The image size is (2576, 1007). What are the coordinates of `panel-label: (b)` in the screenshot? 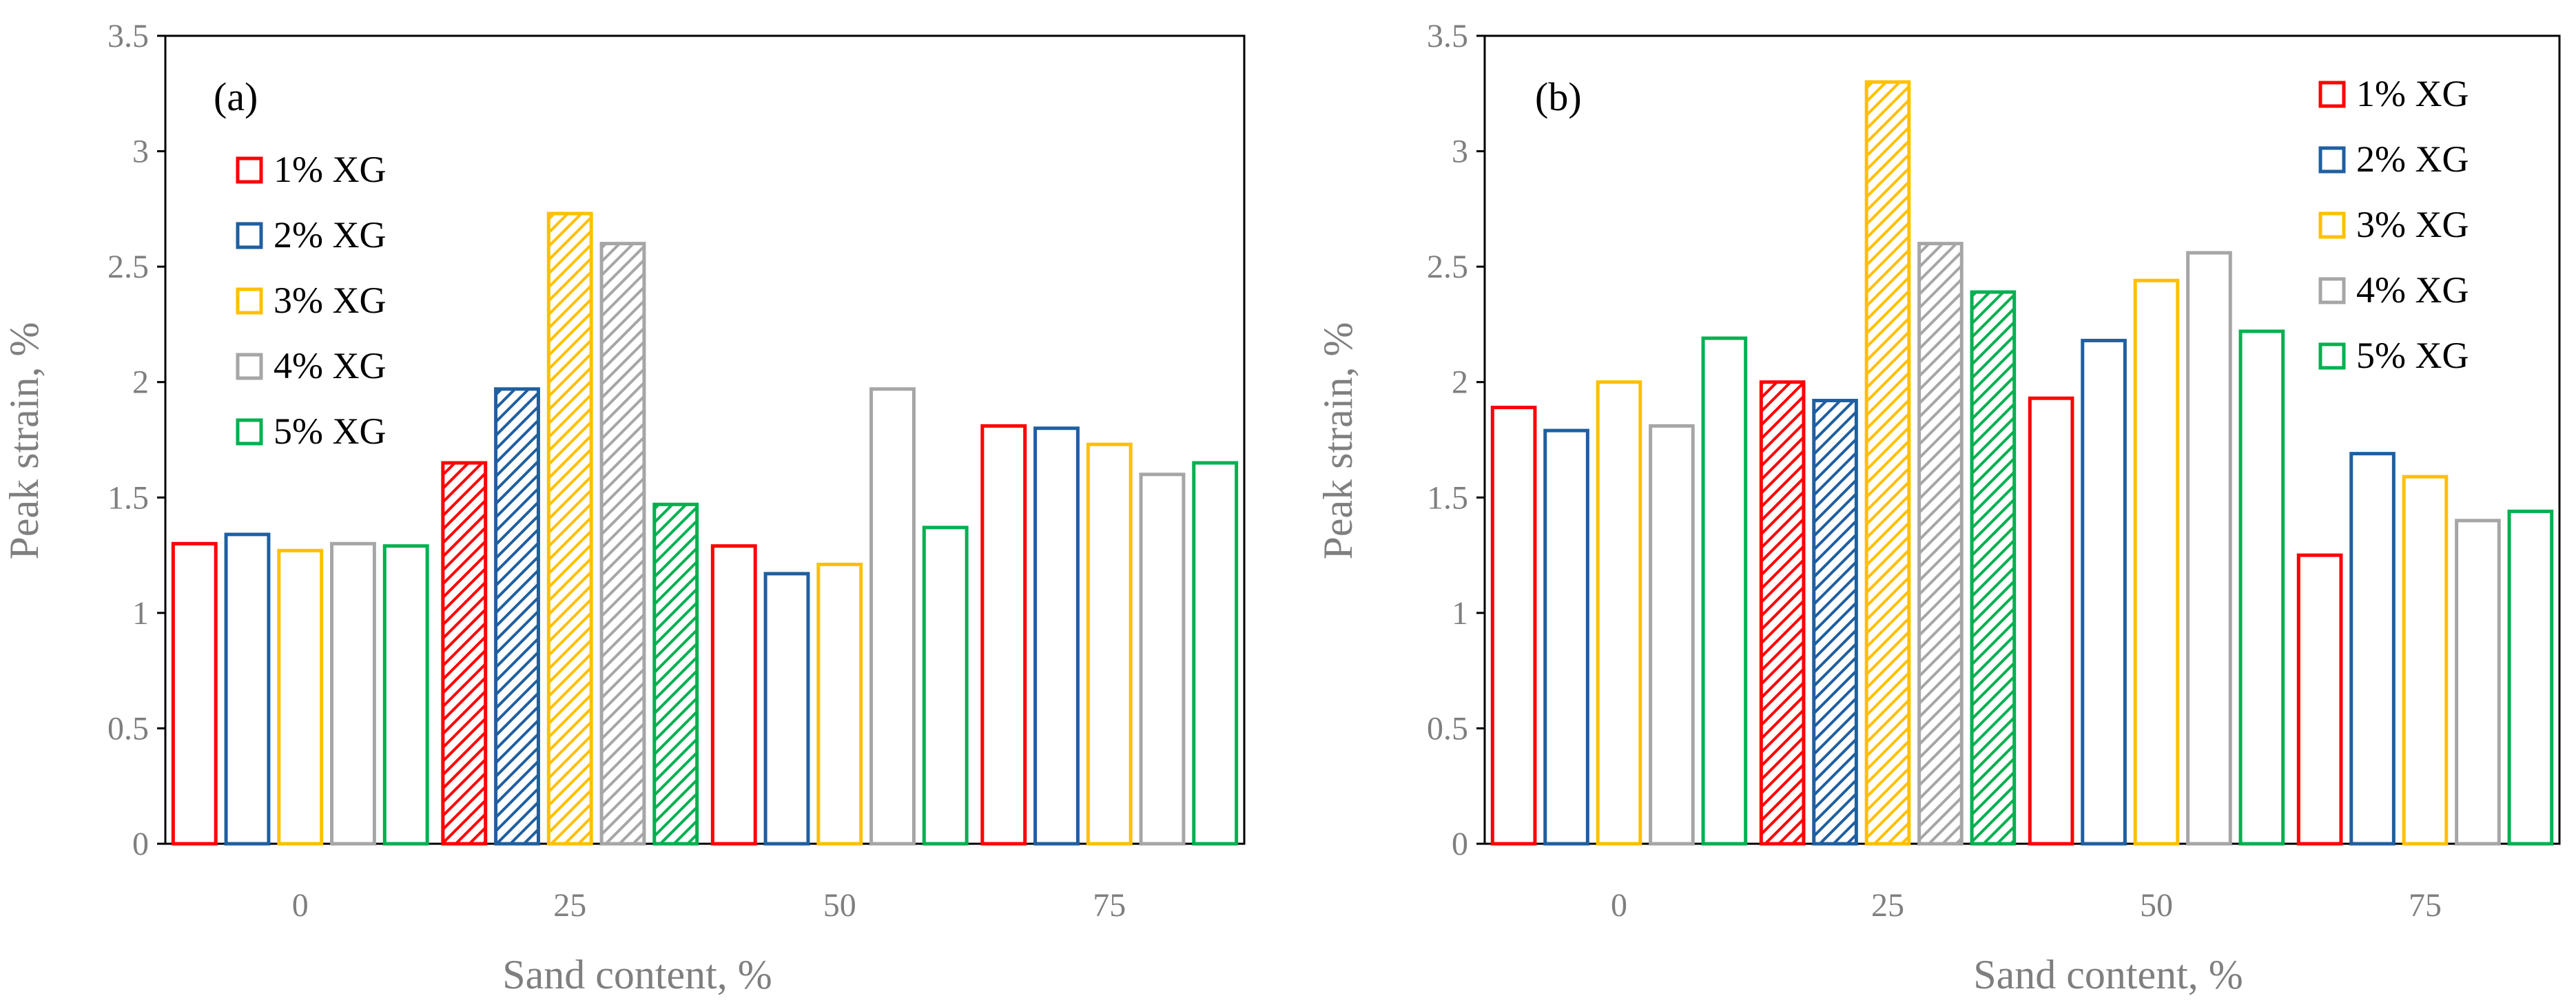 It's located at (1558, 96).